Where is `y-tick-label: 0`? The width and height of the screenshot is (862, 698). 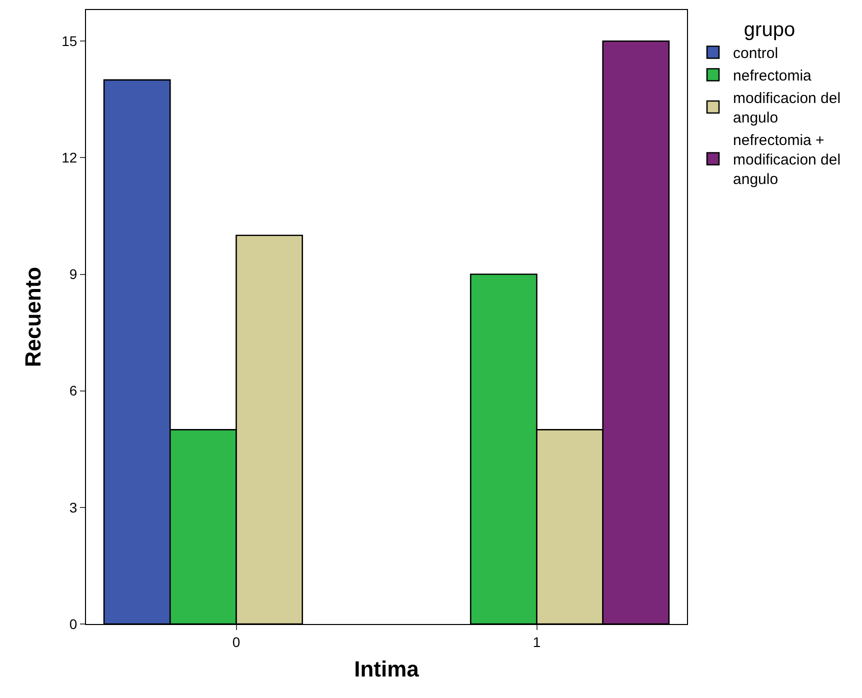
y-tick-label: 0 is located at coordinates (73, 624).